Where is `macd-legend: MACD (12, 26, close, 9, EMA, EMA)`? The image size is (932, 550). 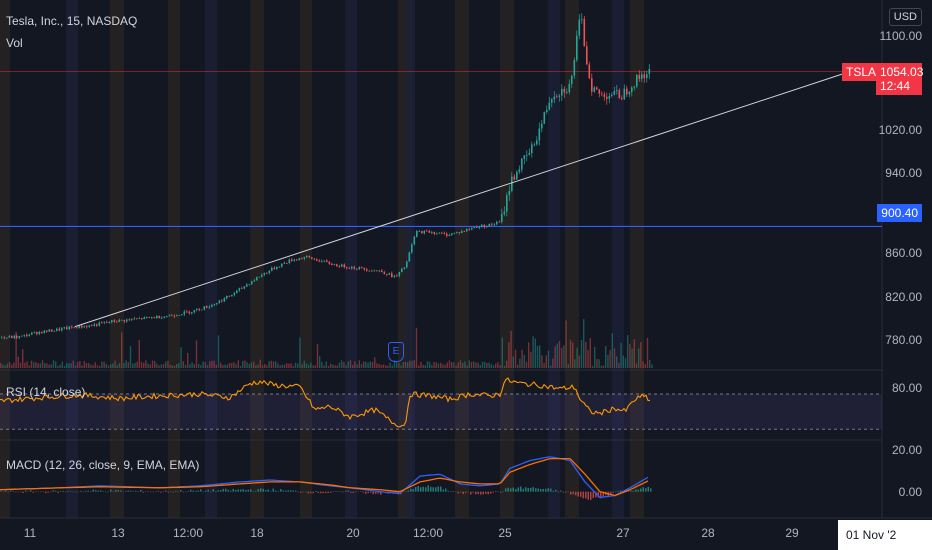 macd-legend: MACD (12, 26, close, 9, EMA, EMA) is located at coordinates (103, 465).